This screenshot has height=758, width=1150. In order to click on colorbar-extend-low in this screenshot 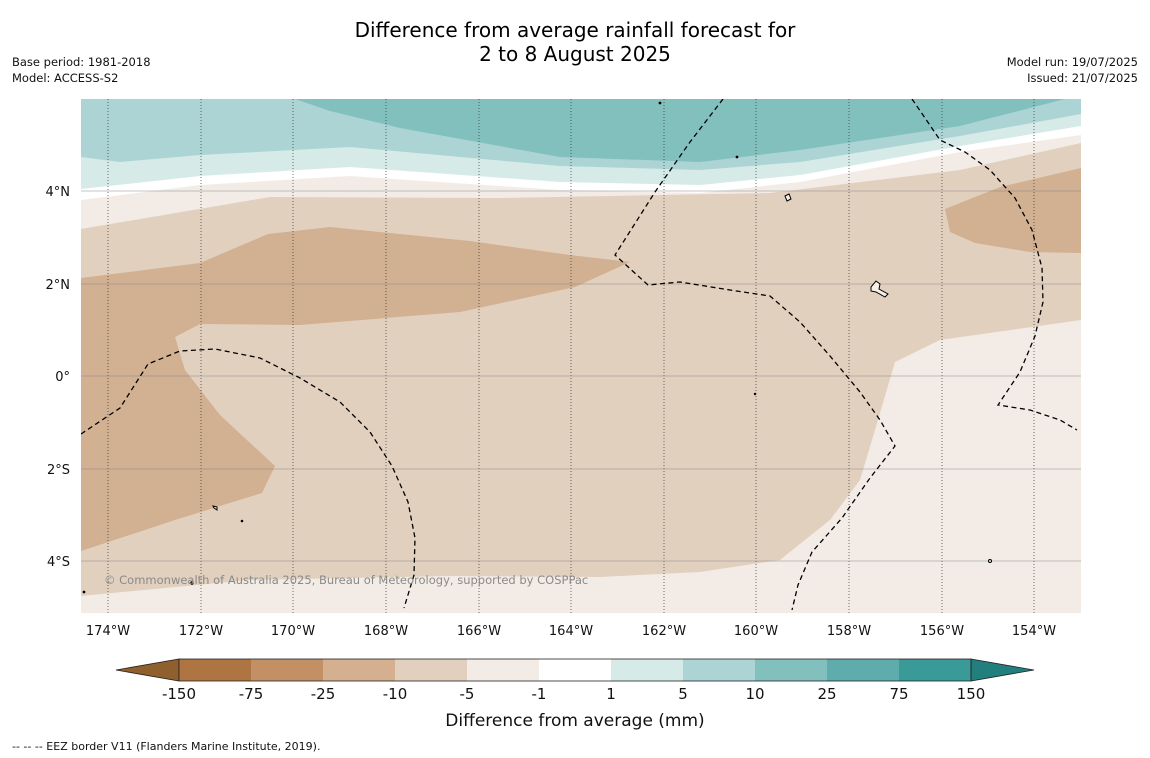, I will do `click(147, 670)`.